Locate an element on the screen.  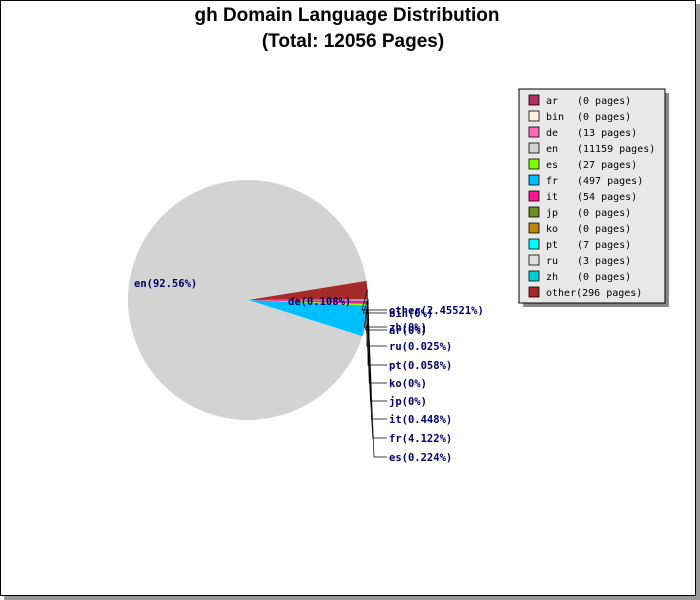
slice-label-ar: ar(0%) is located at coordinates (408, 331).